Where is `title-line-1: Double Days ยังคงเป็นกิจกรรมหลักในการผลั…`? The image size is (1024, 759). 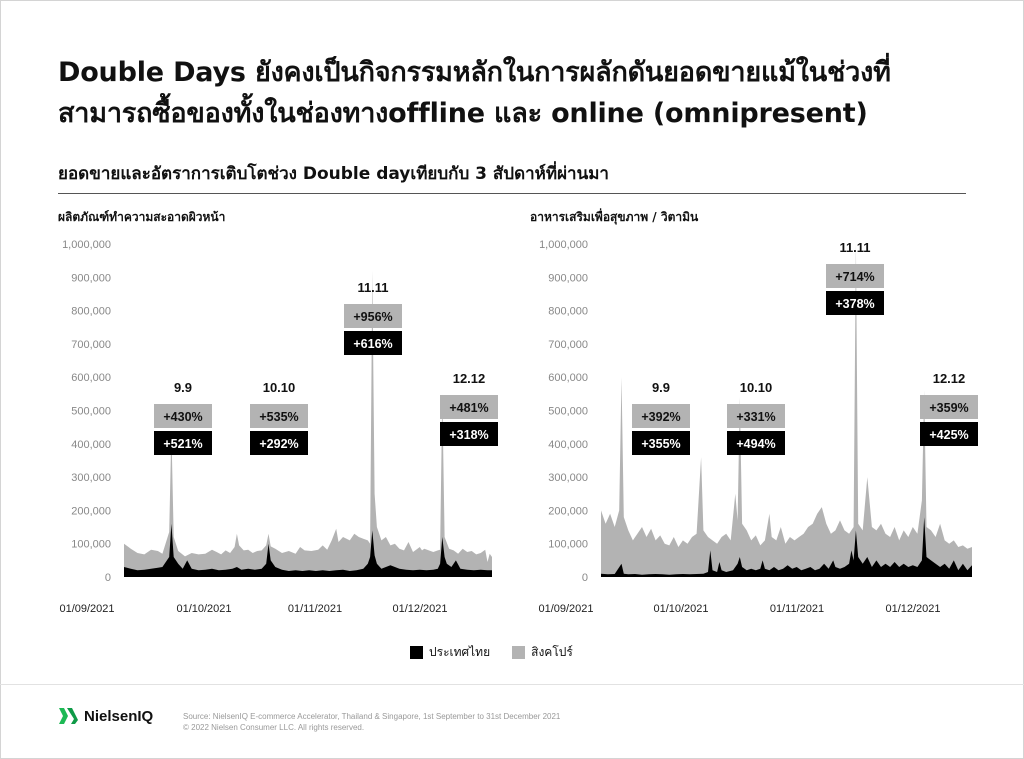 title-line-1: Double Days ยังคงเป็นกิจกรรมหลักในการผลั… is located at coordinates (474, 72).